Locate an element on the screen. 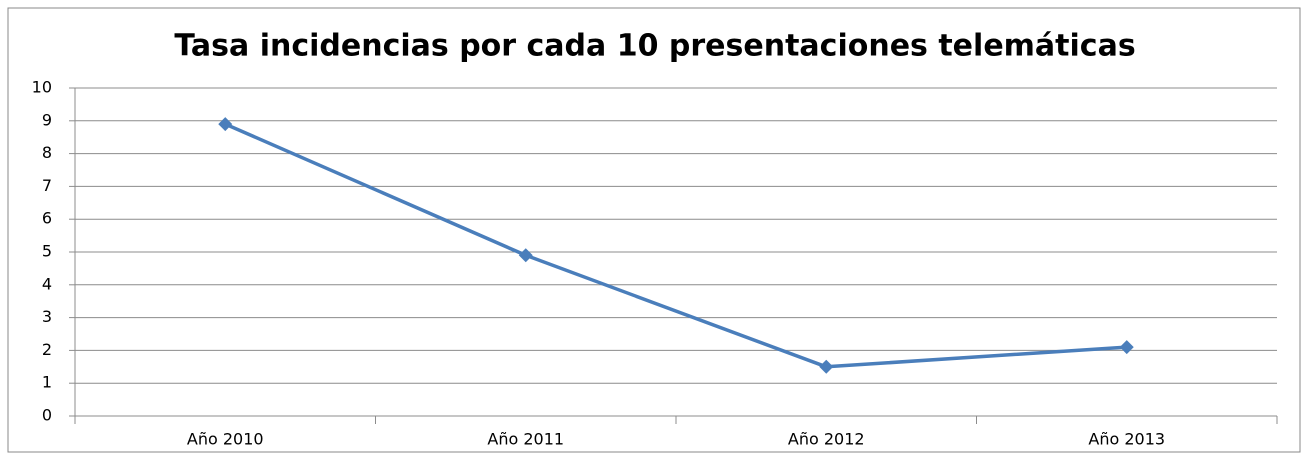  y-tick-label: 0 is located at coordinates (47, 415).